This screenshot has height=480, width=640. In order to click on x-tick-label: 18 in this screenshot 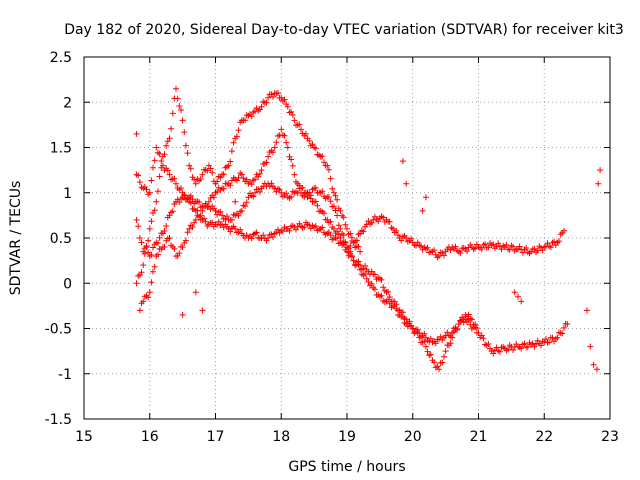, I will do `click(281, 437)`.